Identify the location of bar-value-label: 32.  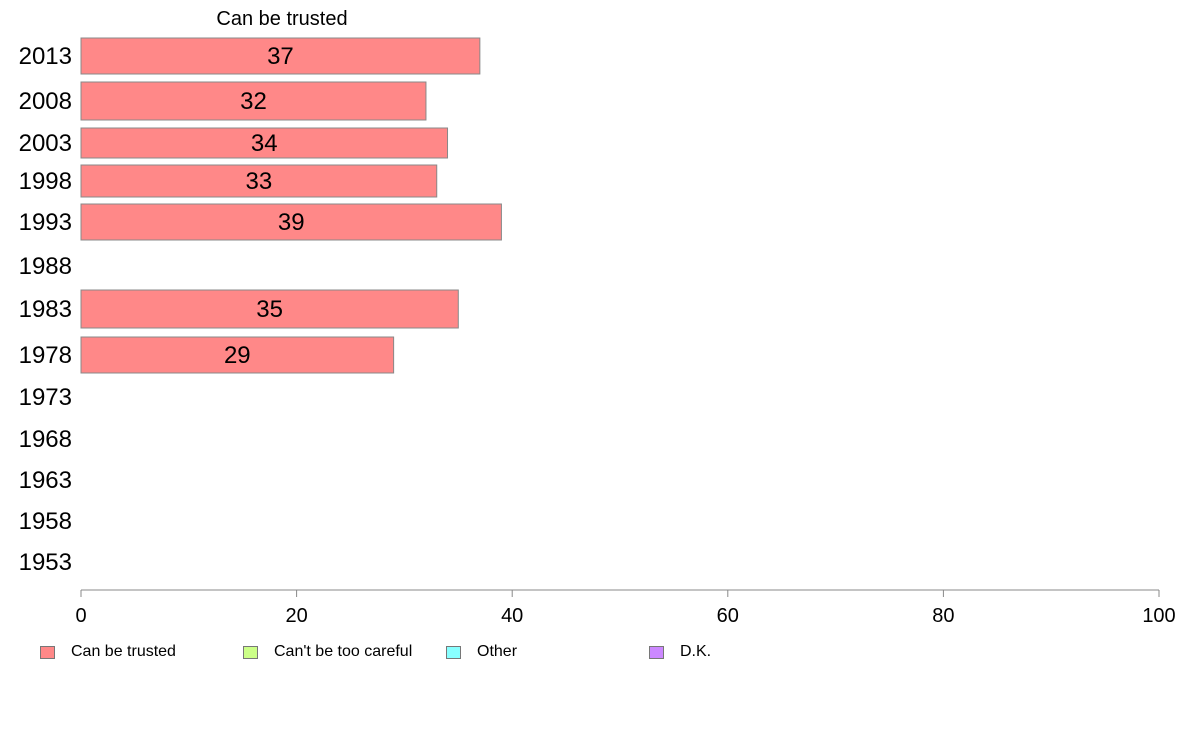
(253, 101).